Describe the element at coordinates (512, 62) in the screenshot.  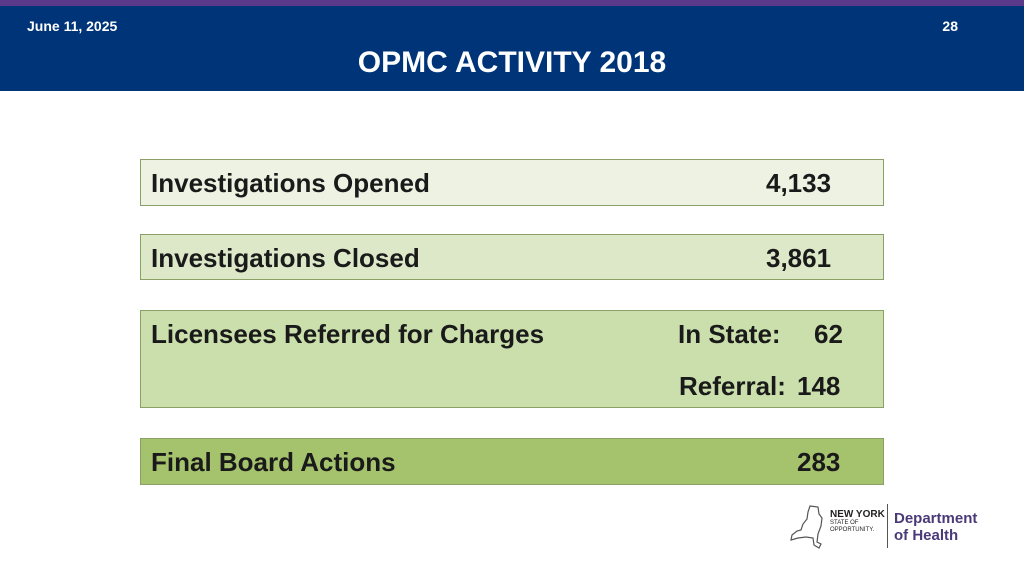
I see `slide-title: OPMC ACTIVITY 2018` at that location.